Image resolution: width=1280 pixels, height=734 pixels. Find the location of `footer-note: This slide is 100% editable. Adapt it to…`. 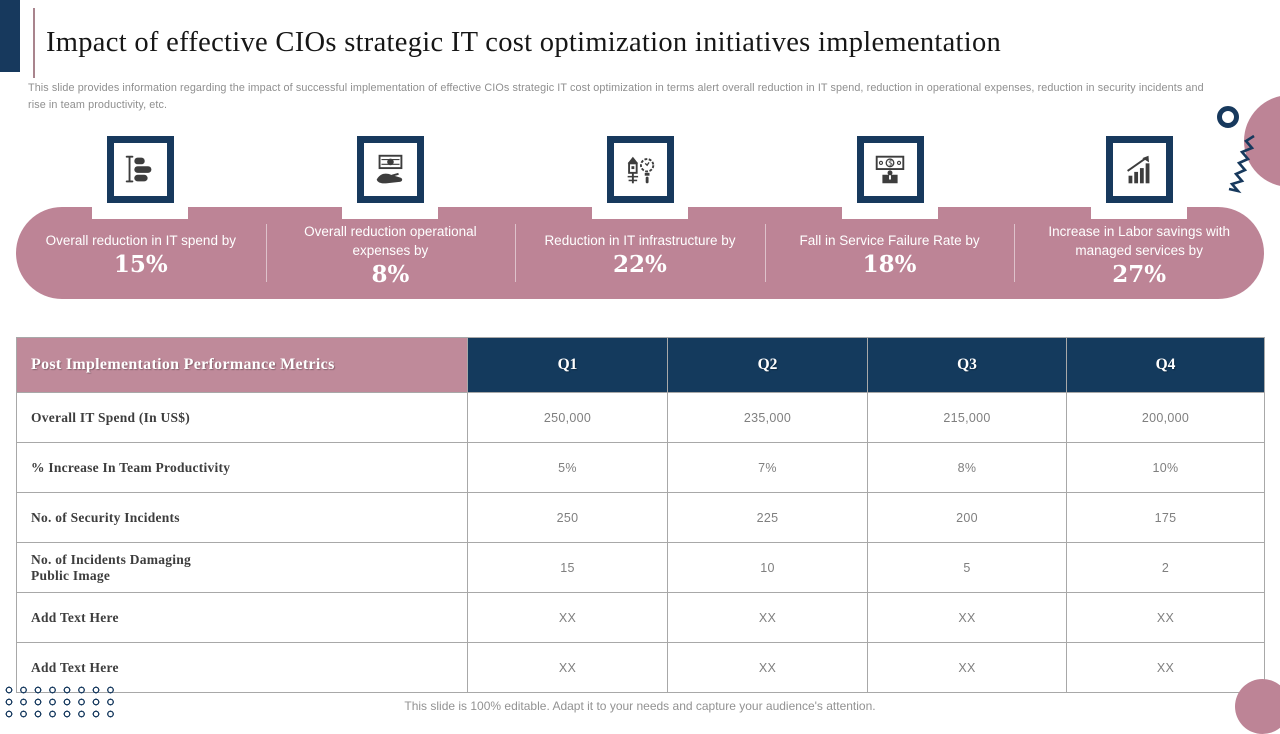

footer-note: This slide is 100% editable. Adapt it to… is located at coordinates (640, 706).